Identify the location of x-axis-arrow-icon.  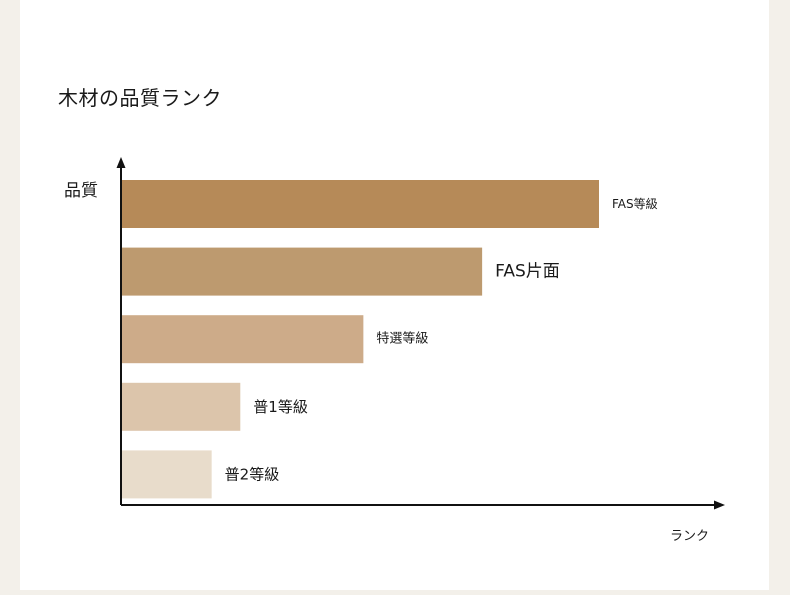
(719, 505).